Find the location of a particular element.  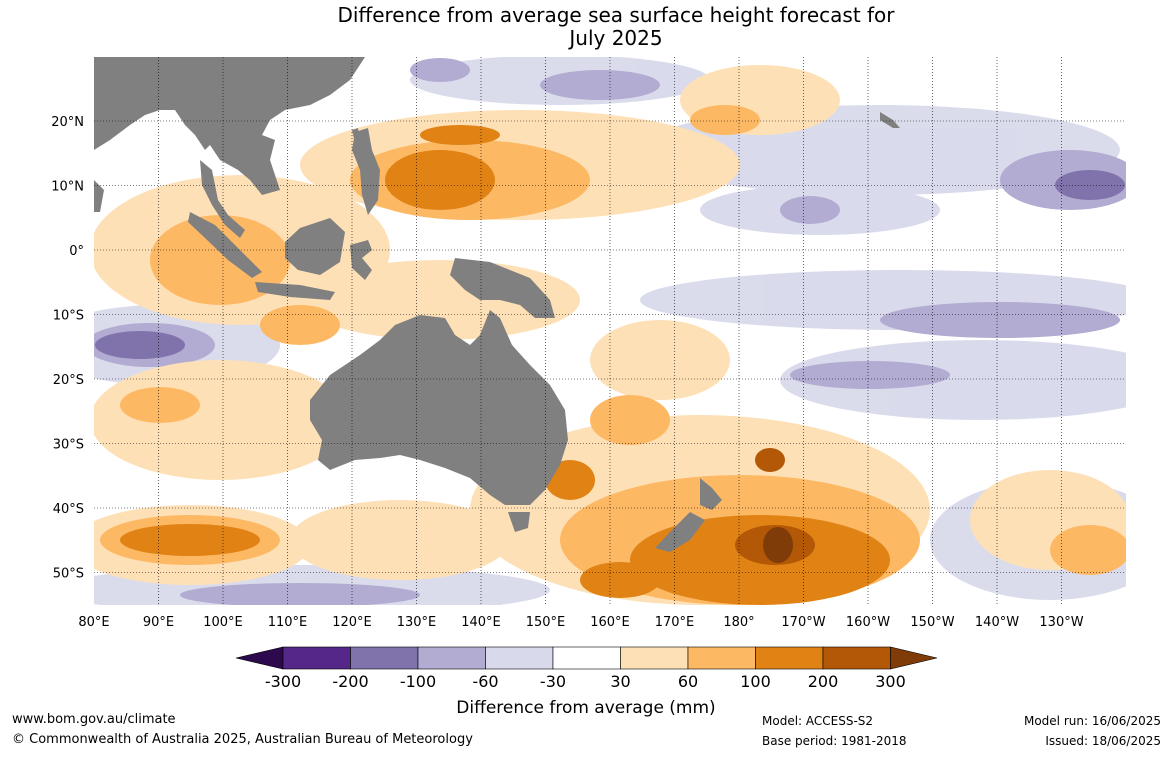

longitude-label: 140°W is located at coordinates (997, 622).